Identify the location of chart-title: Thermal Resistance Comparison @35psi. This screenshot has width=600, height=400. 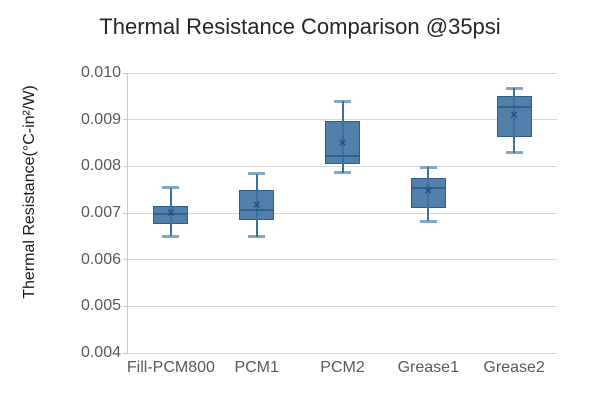
(300, 26).